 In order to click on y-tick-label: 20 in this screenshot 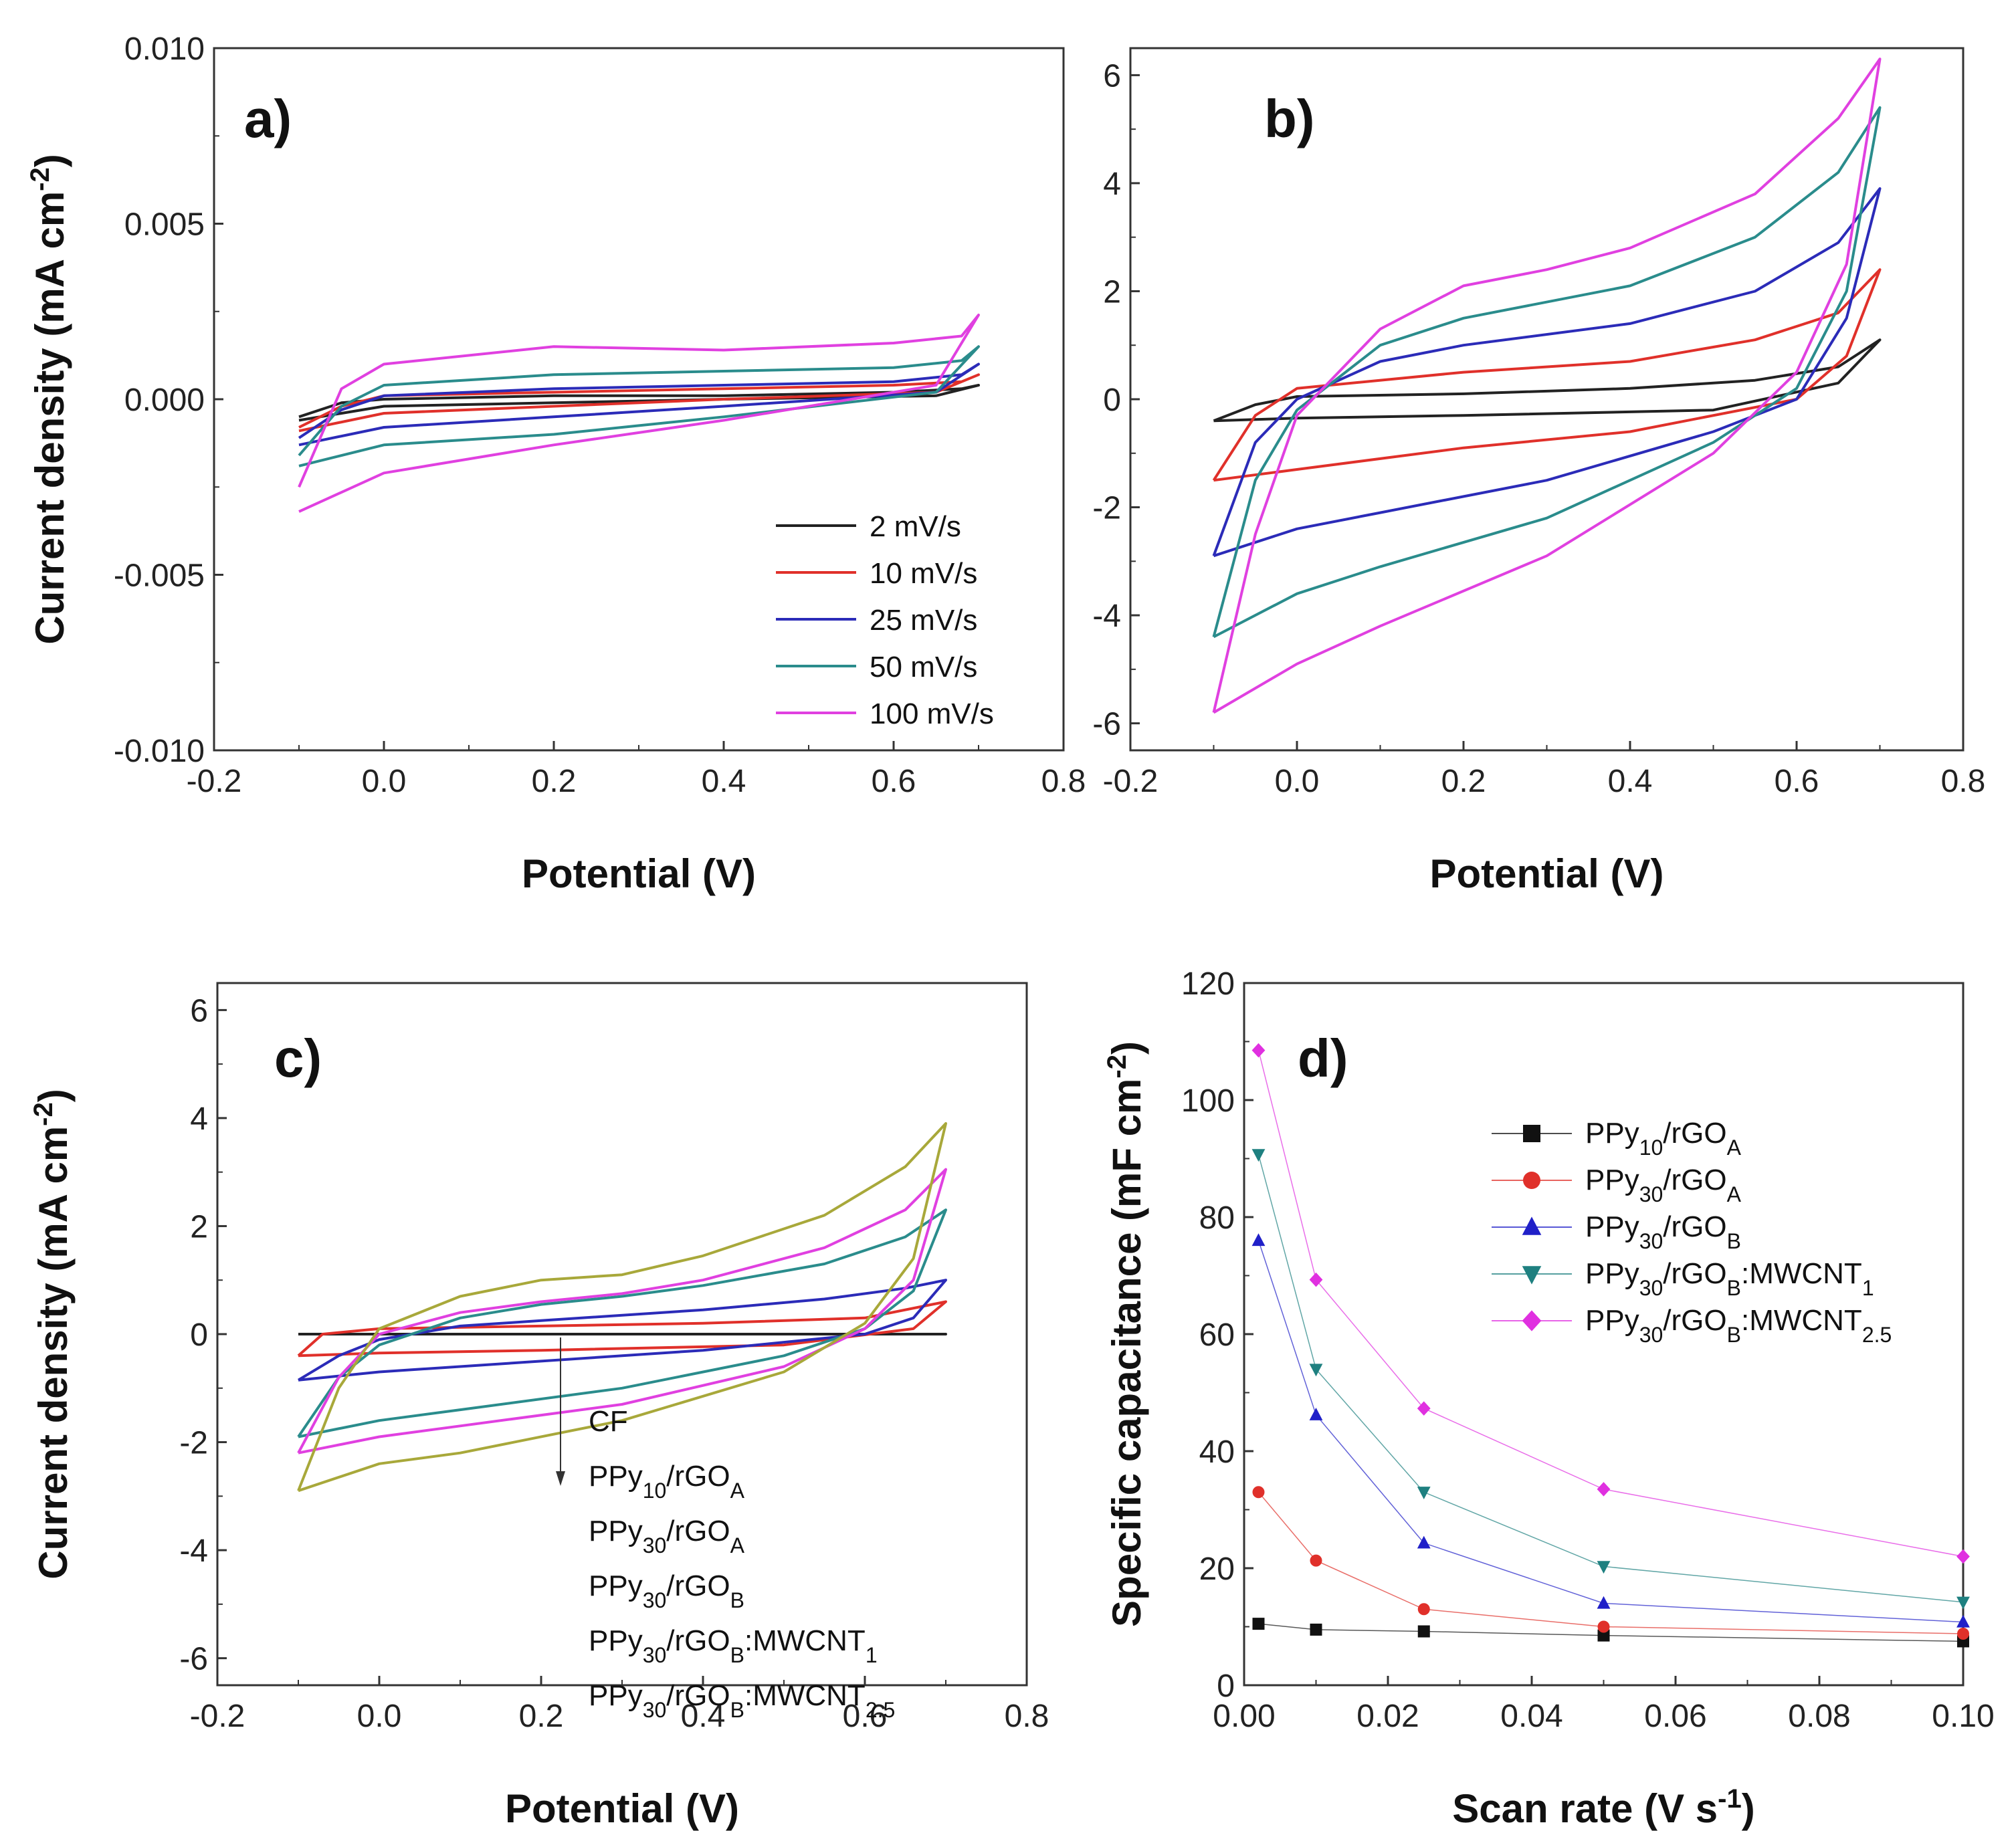, I will do `click(1217, 1569)`.